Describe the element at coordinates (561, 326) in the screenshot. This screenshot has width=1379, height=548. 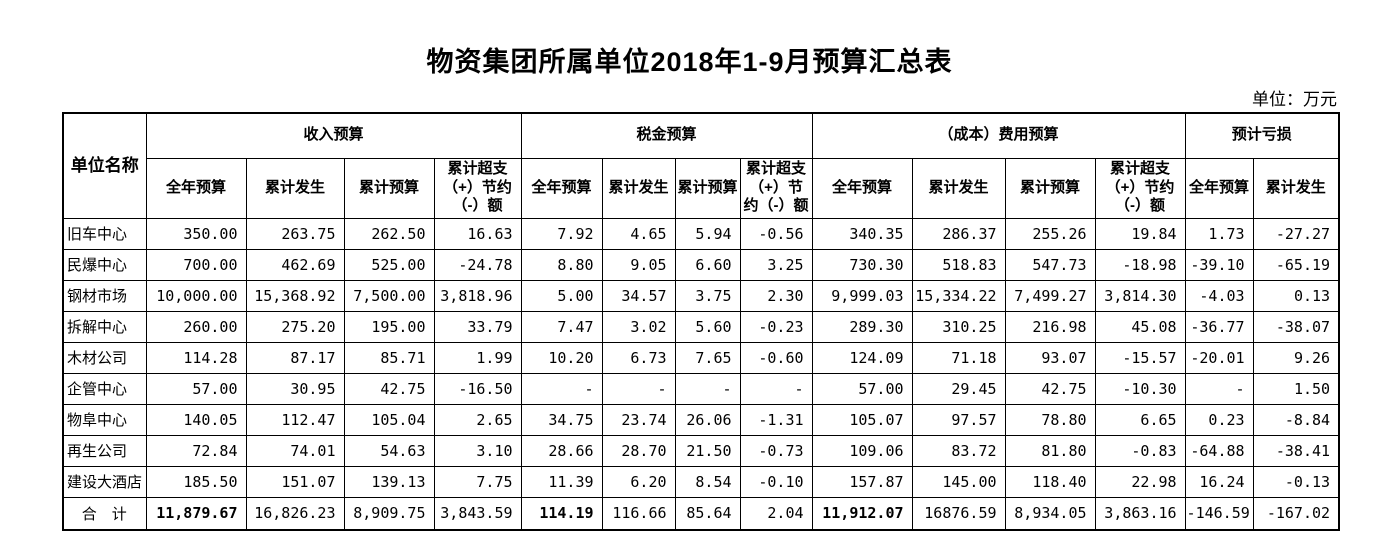
I see `value-cell: 7.47` at that location.